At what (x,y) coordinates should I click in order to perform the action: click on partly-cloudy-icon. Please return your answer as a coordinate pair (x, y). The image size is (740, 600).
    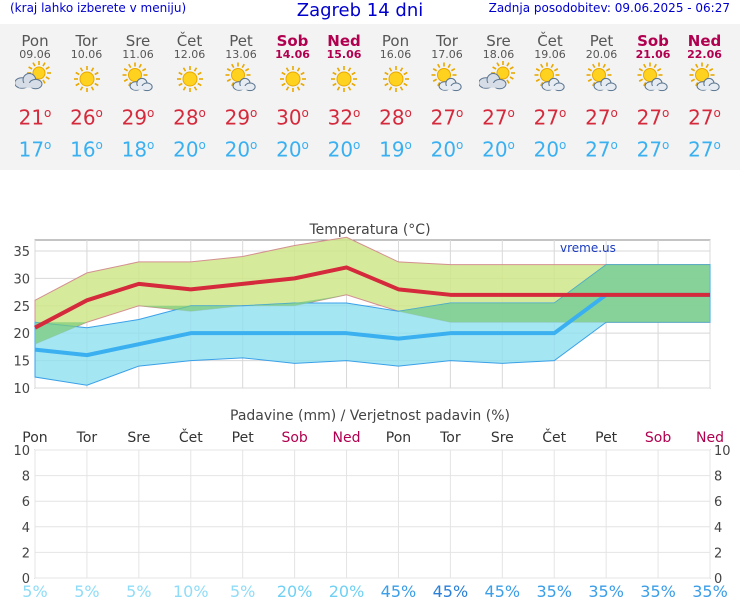
    Looking at the image, I should click on (496, 75).